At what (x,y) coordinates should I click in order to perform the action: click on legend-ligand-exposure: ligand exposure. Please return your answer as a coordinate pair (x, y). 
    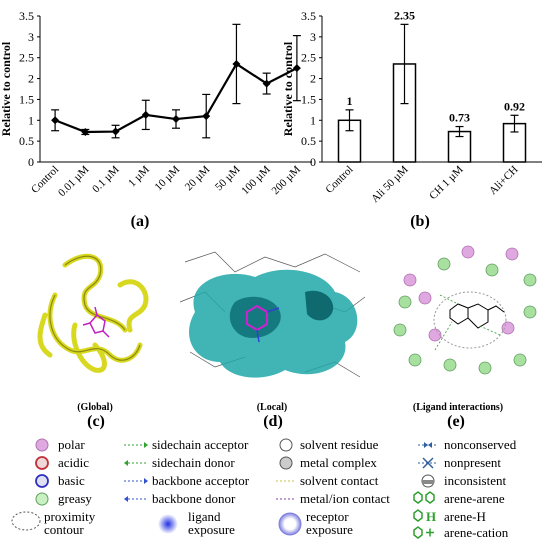
    Looking at the image, I should click on (211, 523).